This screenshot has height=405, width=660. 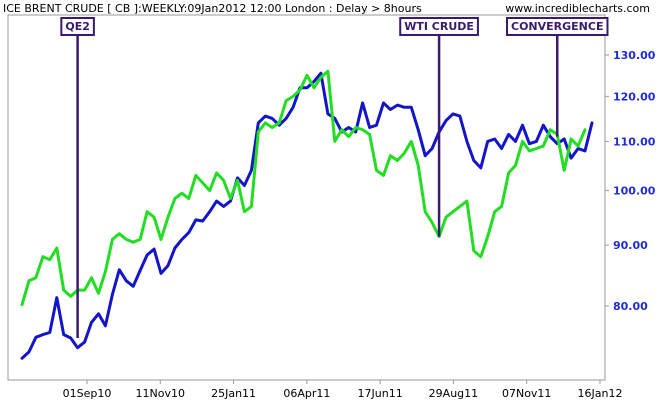 What do you see at coordinates (453, 393) in the screenshot?
I see `x-tick-label: 29Aug11` at bounding box center [453, 393].